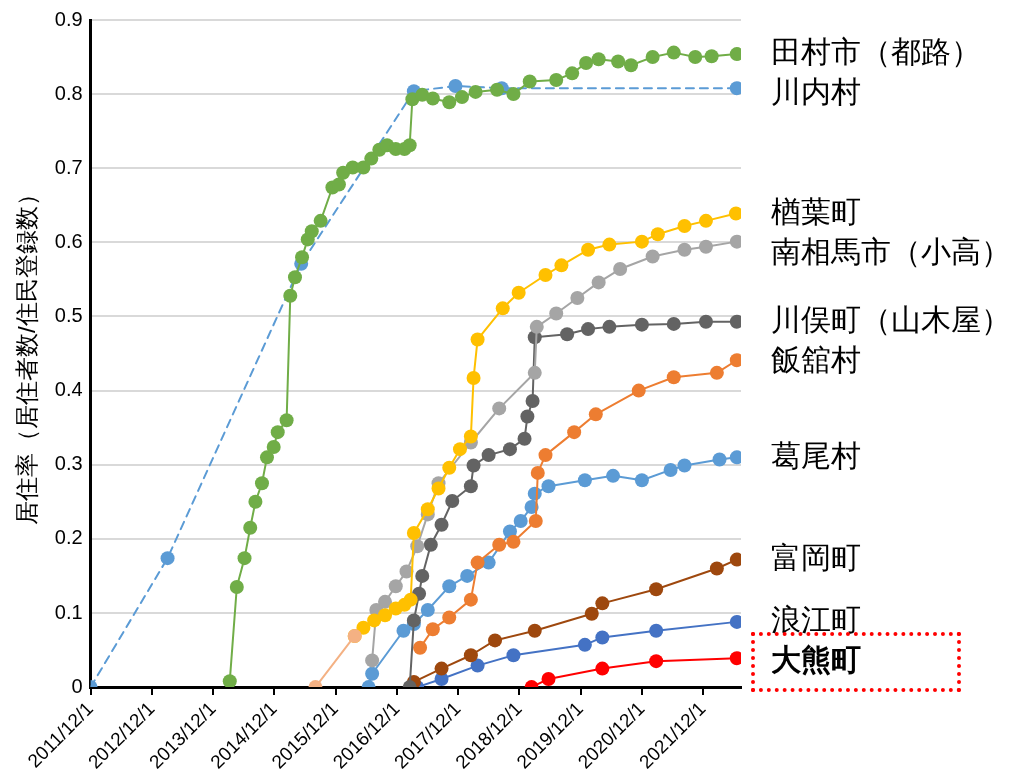 The width and height of the screenshot is (1031, 781). What do you see at coordinates (68, 240) in the screenshot?
I see `y-tick-label: 0.6` at bounding box center [68, 240].